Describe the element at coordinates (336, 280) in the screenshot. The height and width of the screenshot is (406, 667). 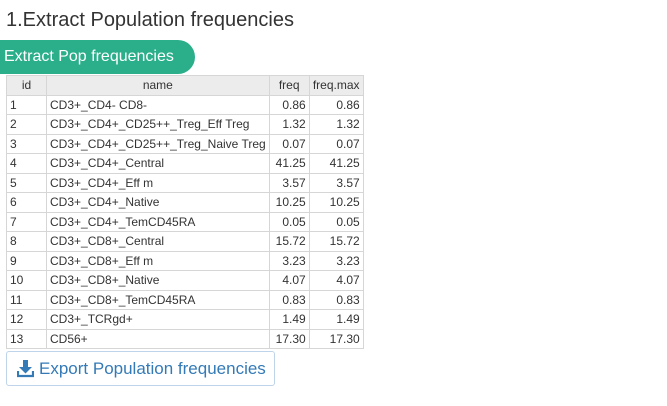
I see `cell-freq-max: 4.07` at that location.